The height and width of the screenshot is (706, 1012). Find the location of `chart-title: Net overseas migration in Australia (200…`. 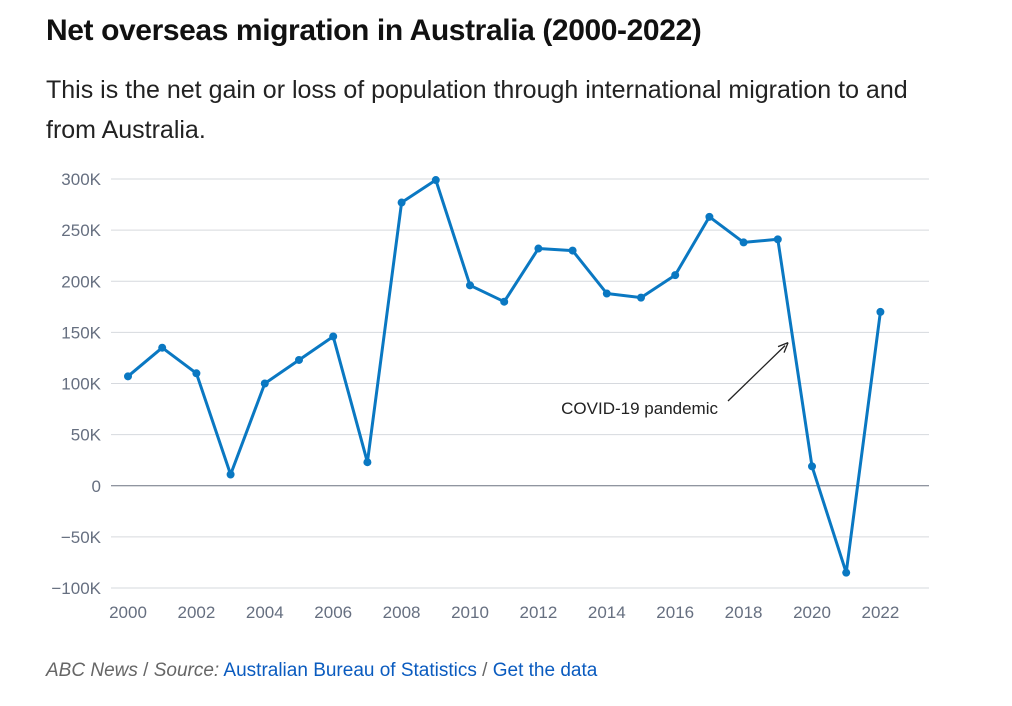

chart-title: Net overseas migration in Australia (200… is located at coordinates (374, 30).